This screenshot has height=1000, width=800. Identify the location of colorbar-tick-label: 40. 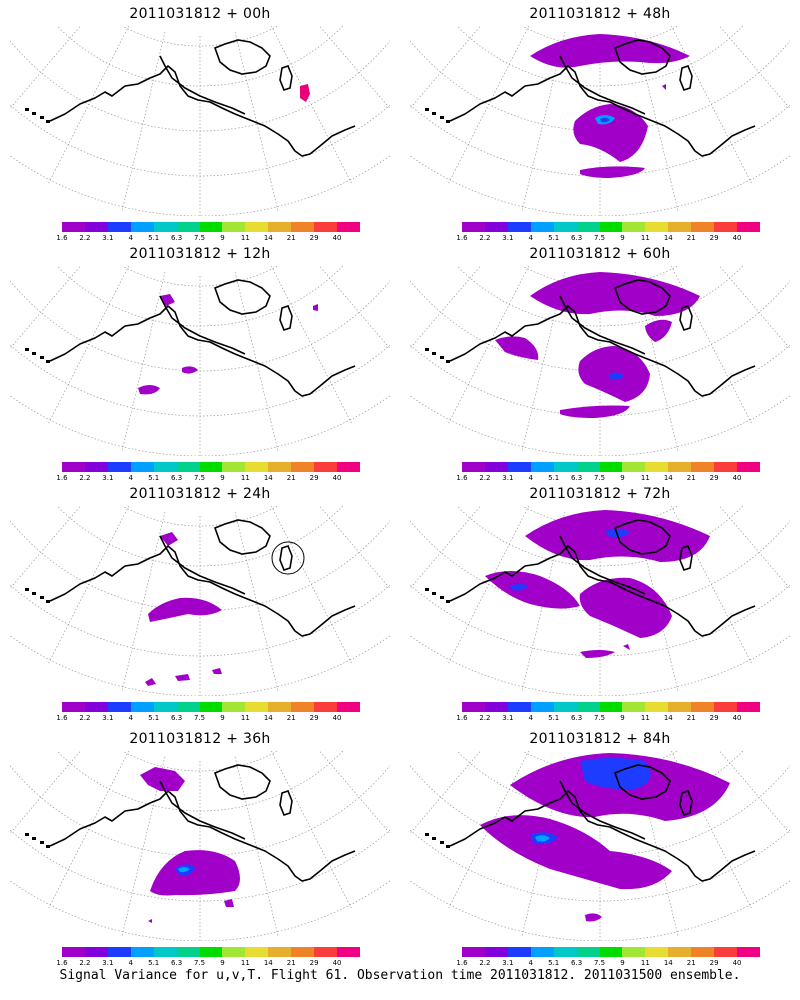
(337, 478).